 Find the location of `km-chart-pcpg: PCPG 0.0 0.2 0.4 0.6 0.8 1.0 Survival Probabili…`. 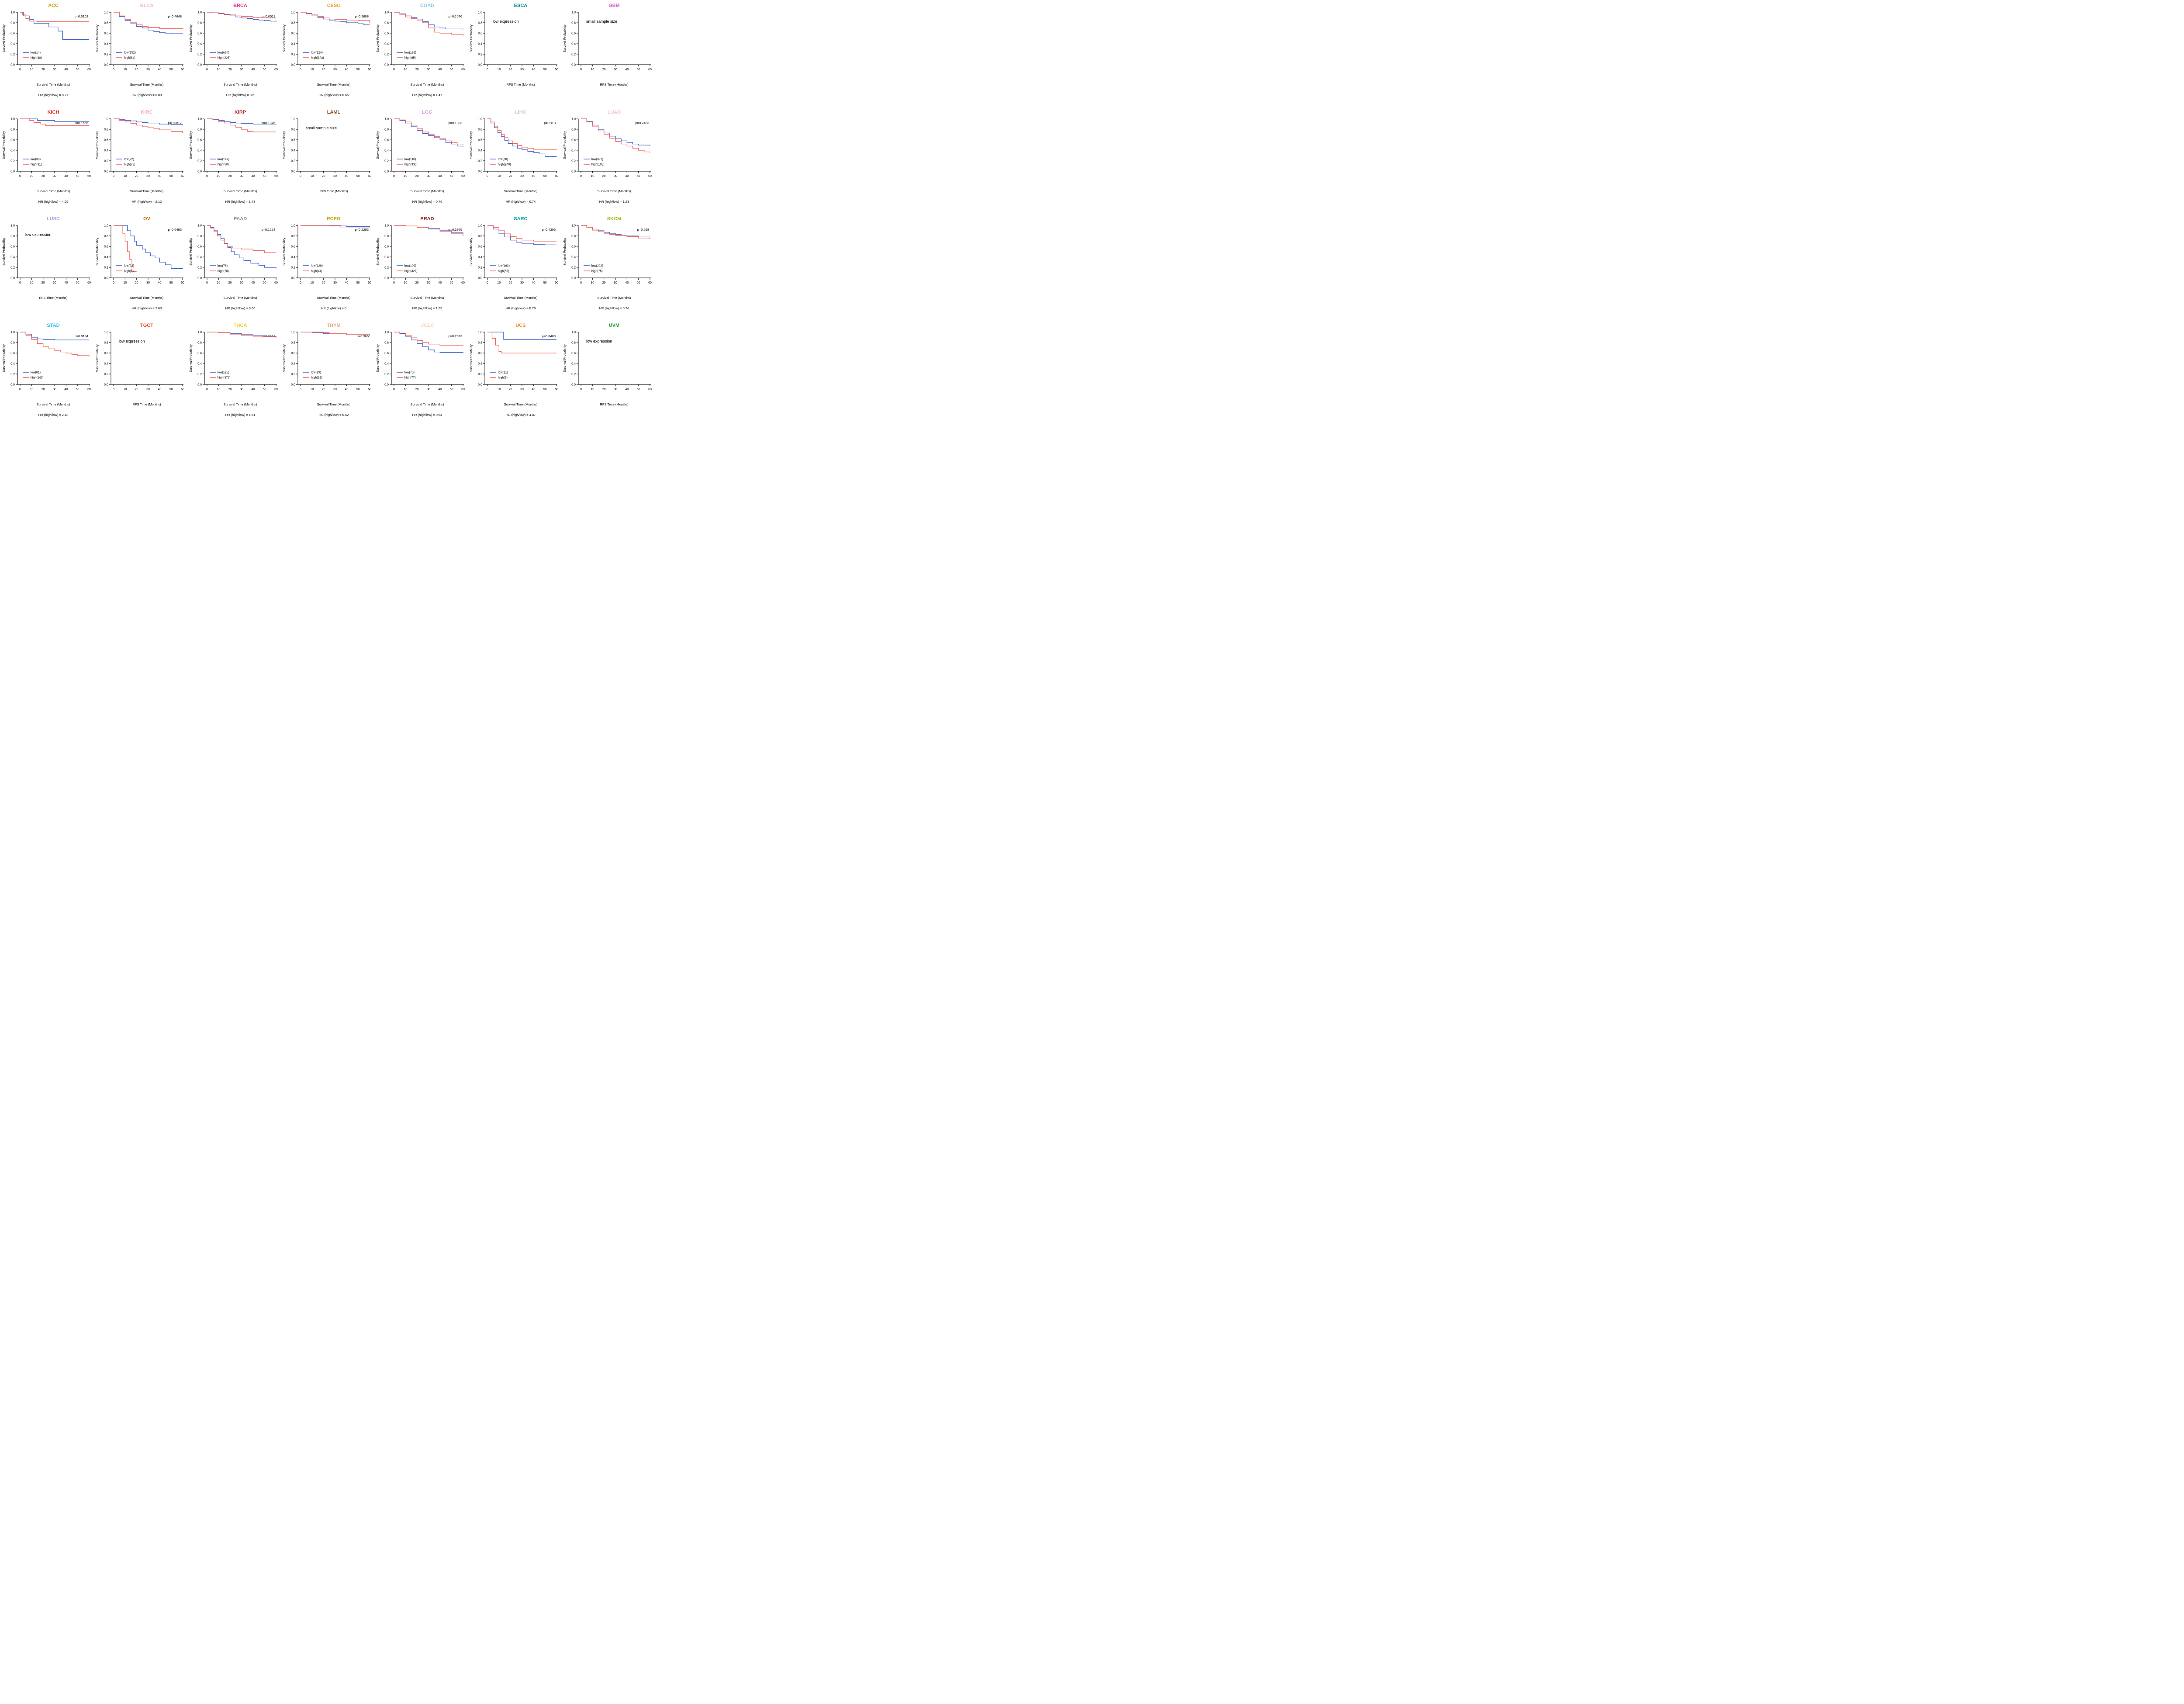

km-chart-pcpg: PCPG 0.0 0.2 0.4 0.6 0.8 1.0 Survival Probabili… is located at coordinates (326, 263).